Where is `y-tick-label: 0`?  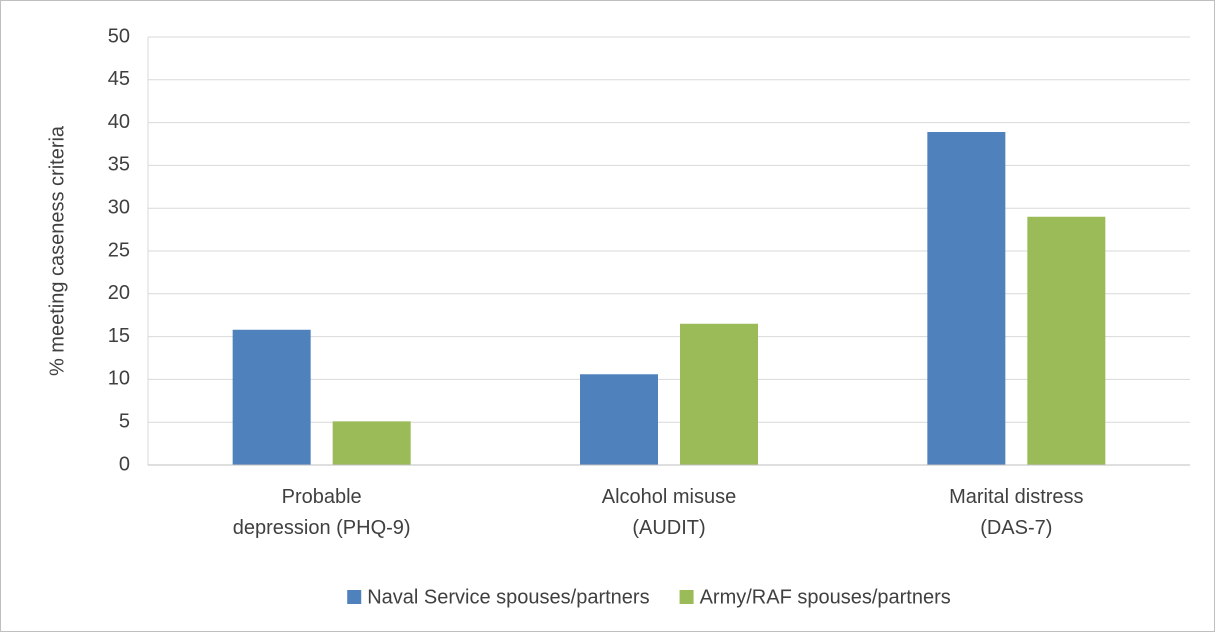 y-tick-label: 0 is located at coordinates (124, 464).